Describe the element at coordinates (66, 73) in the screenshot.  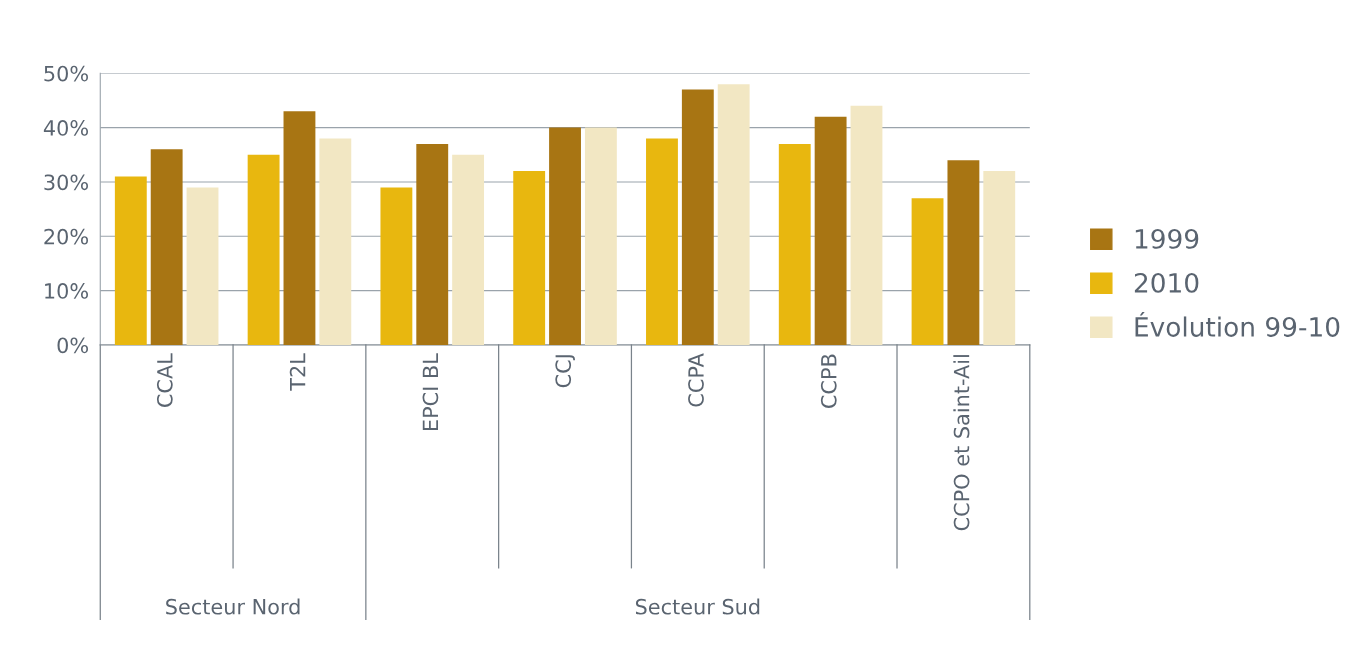
I see `y-tick-label: 50%` at that location.